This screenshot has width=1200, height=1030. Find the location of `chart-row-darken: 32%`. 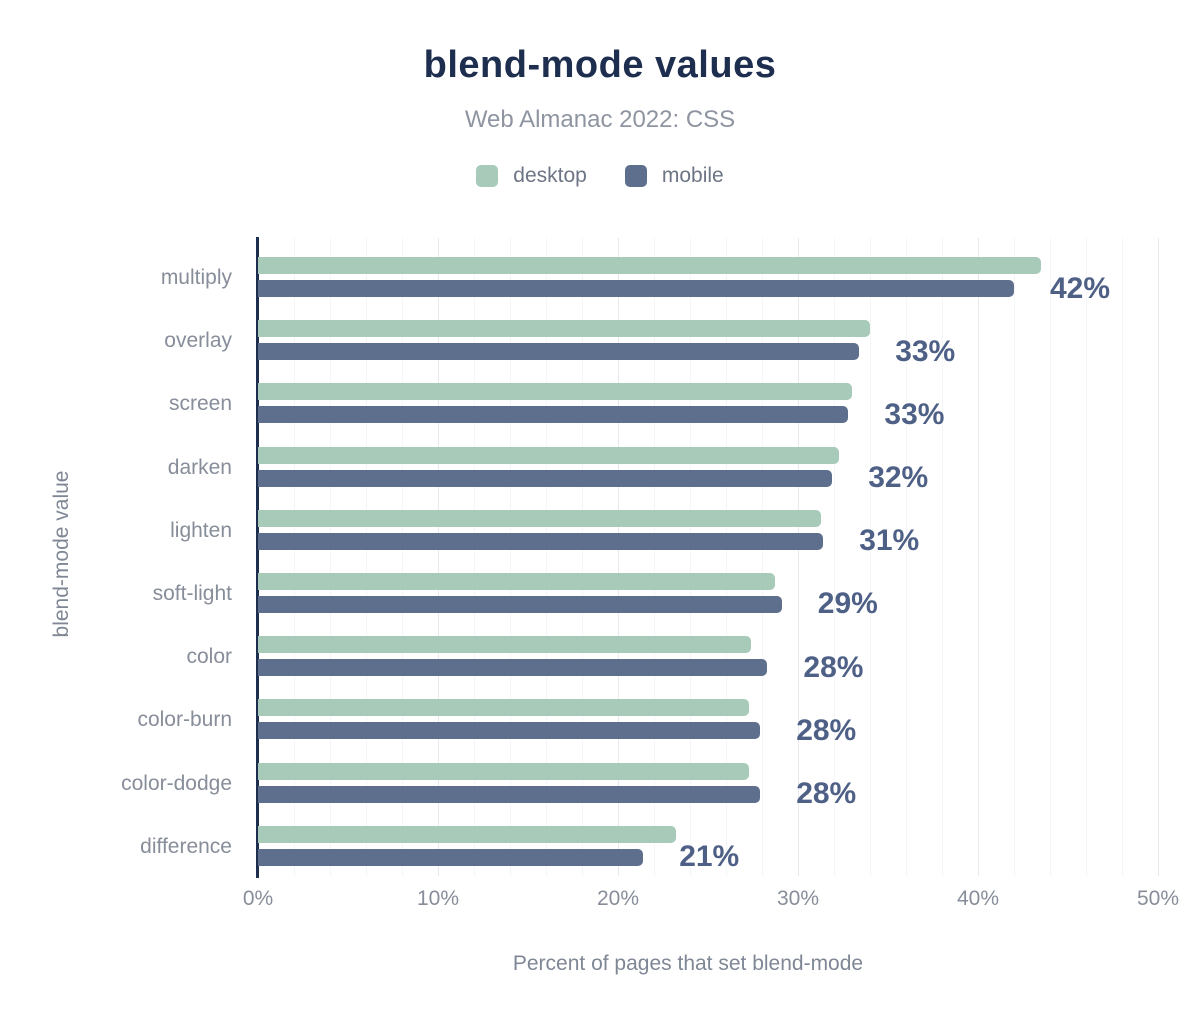

chart-row-darken: 32% is located at coordinates (708, 461).